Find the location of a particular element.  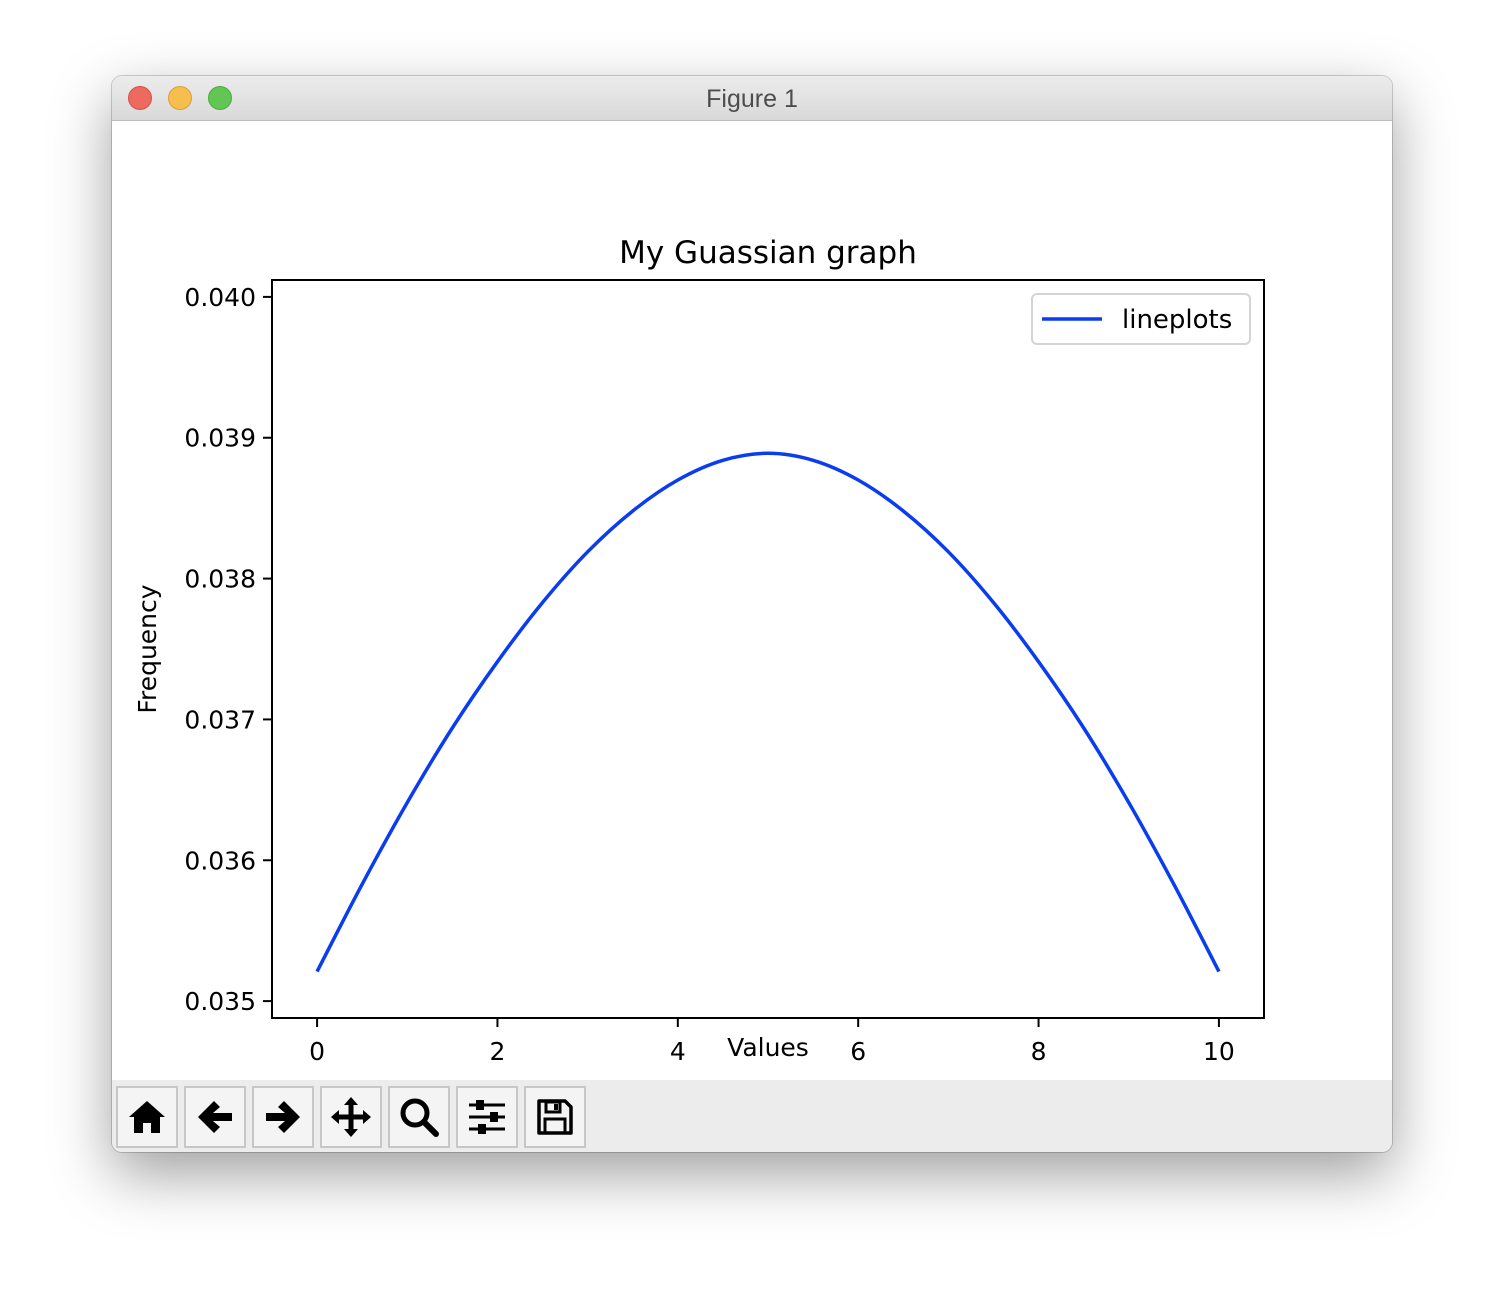

x-tick-label: 8 is located at coordinates (1039, 1051).